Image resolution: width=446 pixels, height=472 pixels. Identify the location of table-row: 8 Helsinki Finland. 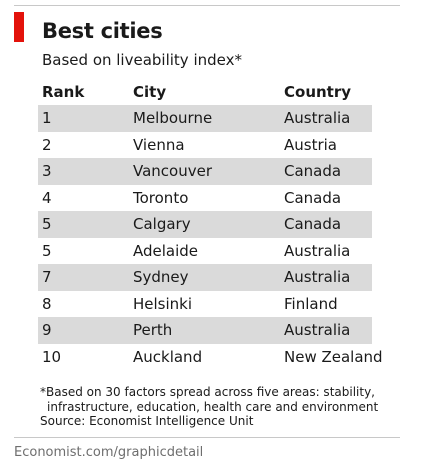
(205, 303).